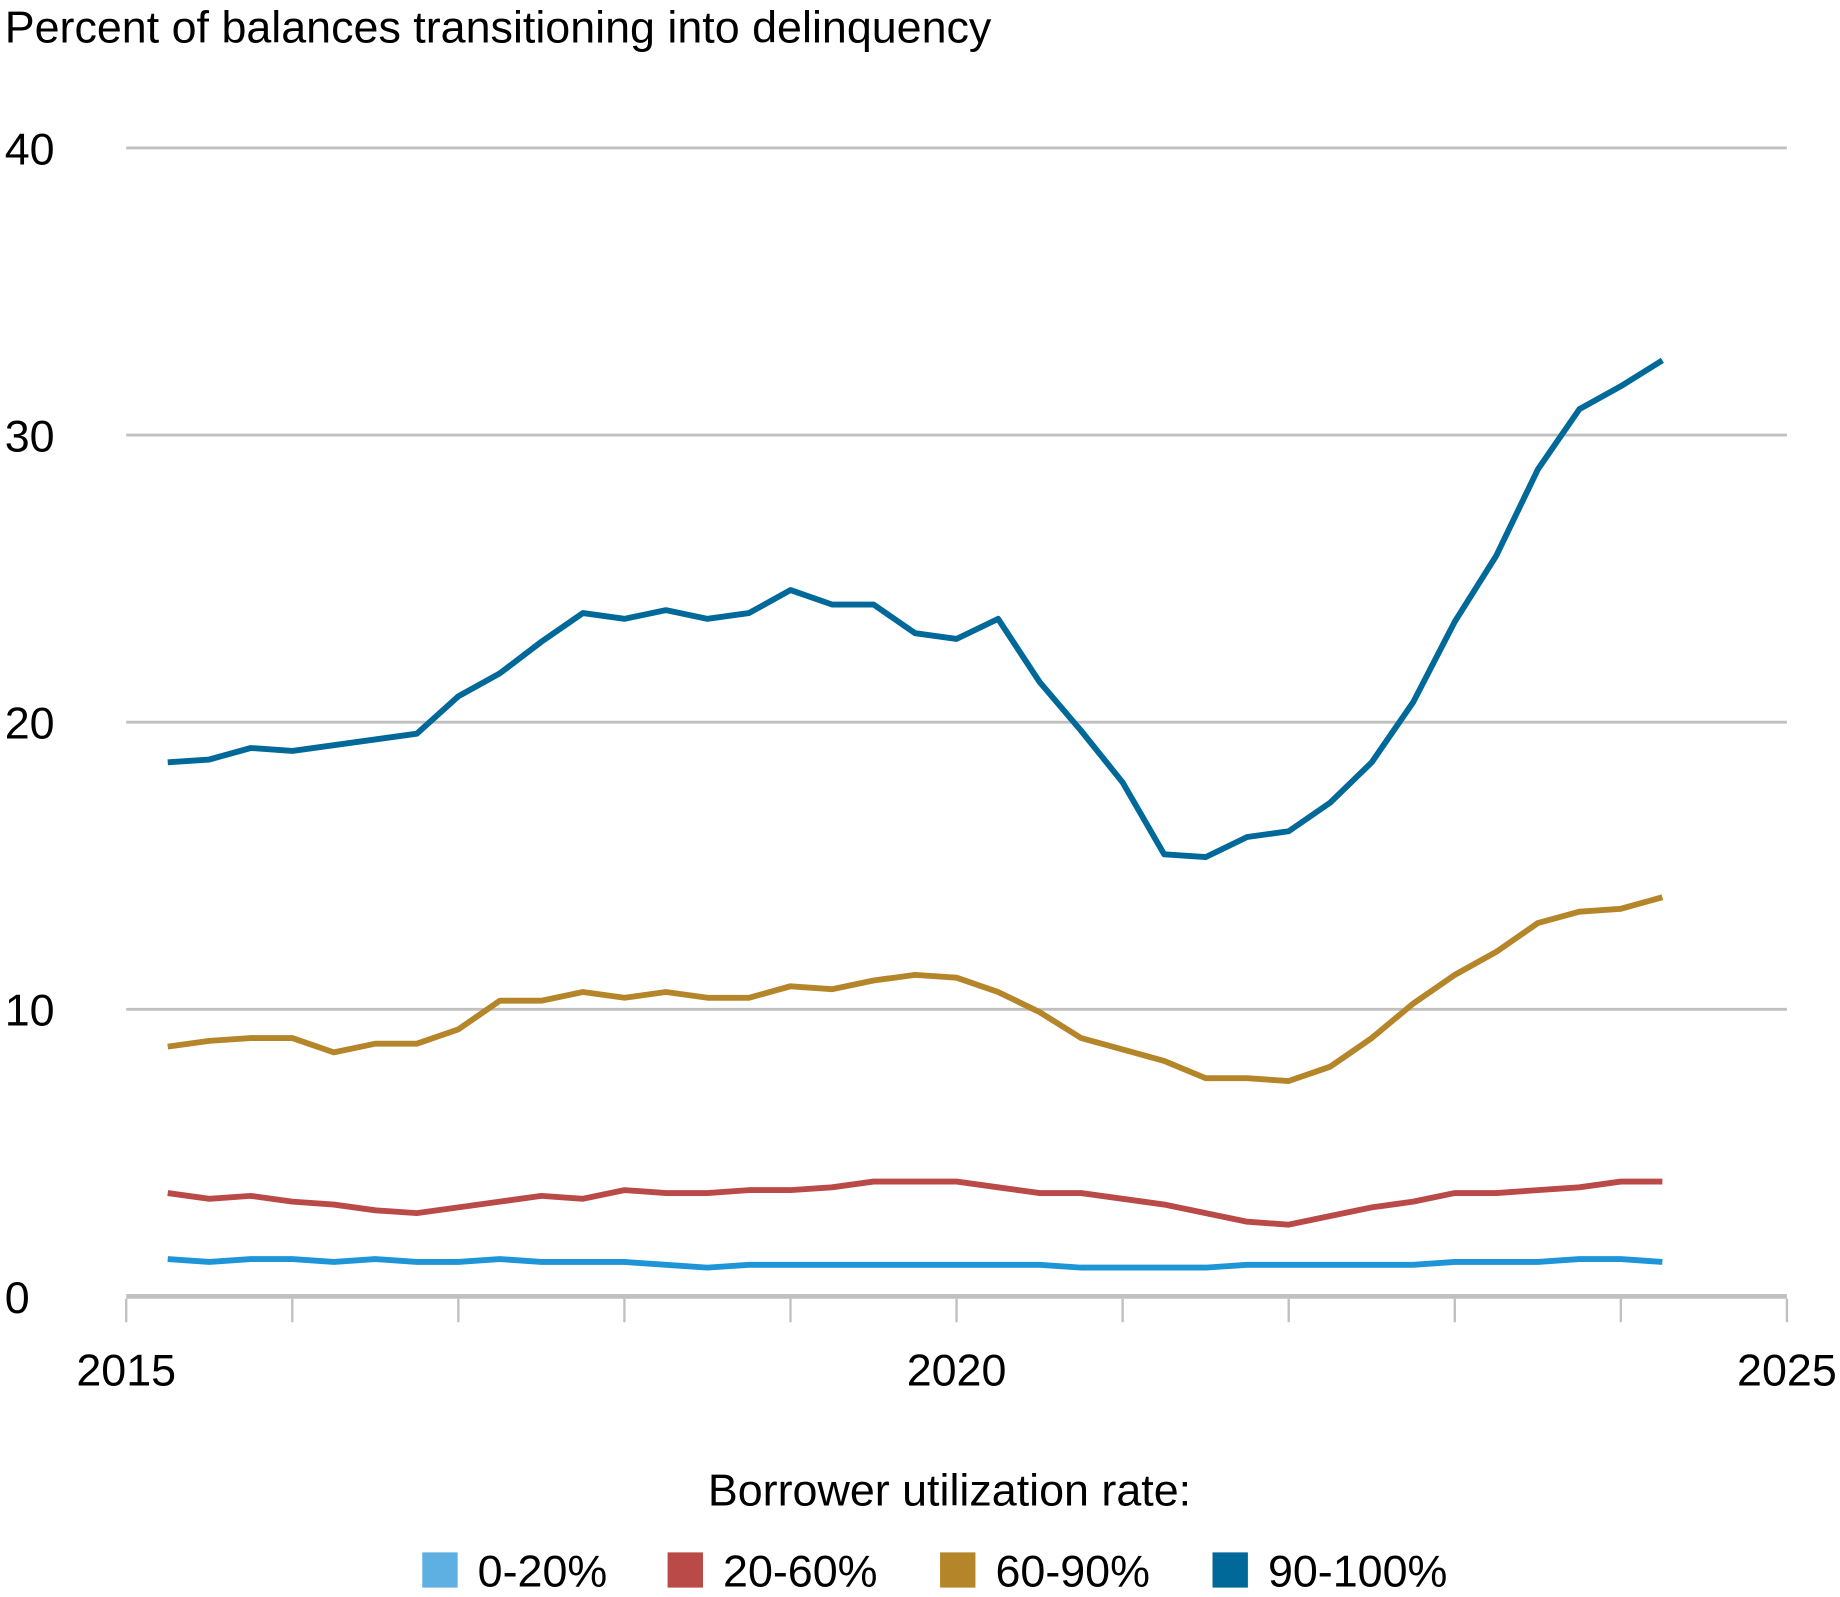 Image resolution: width=1840 pixels, height=1597 pixels. What do you see at coordinates (30, 1011) in the screenshot?
I see `y-tick-label: 10` at bounding box center [30, 1011].